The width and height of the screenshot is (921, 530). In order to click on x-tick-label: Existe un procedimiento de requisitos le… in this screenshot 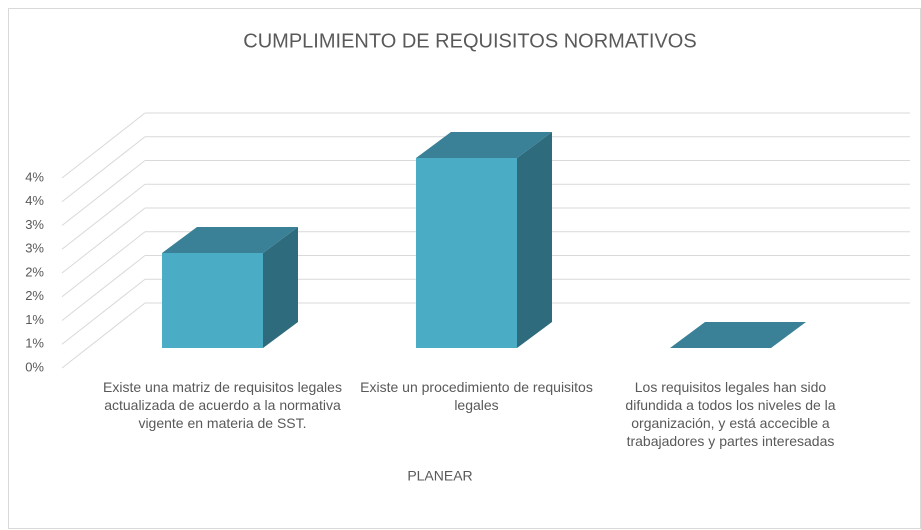, I will do `click(476, 396)`.